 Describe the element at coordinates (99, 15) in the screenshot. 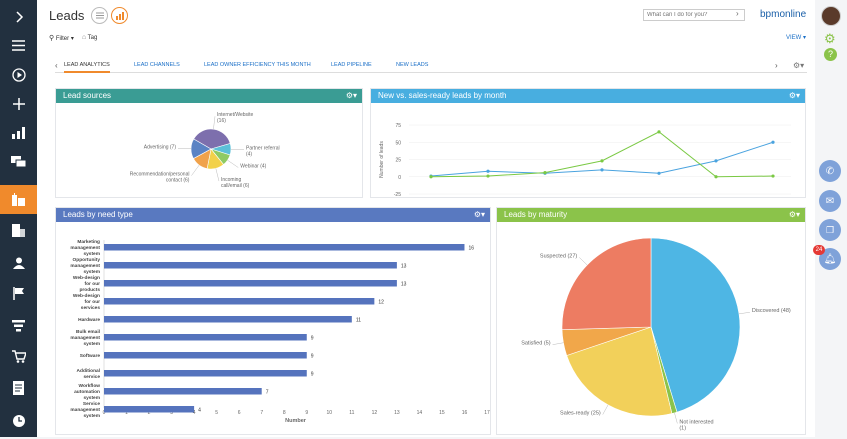

I see `list-view-button` at that location.